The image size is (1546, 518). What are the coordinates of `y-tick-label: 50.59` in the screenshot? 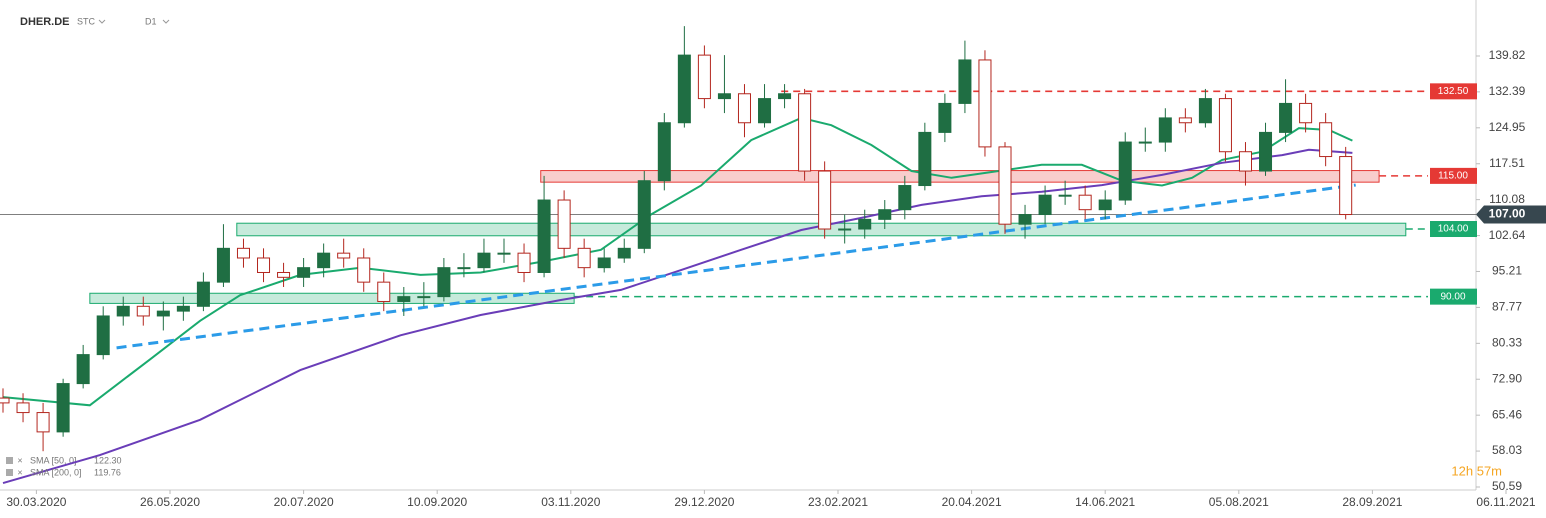 It's located at (1507, 486).